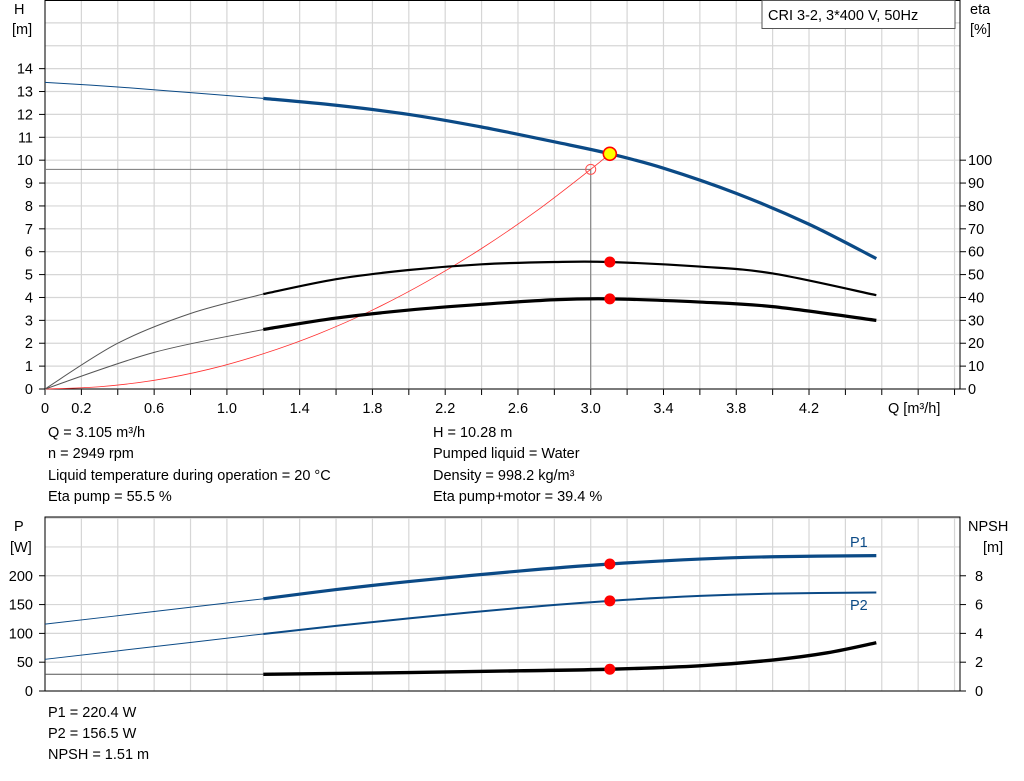 The height and width of the screenshot is (781, 1024). What do you see at coordinates (25, 70) in the screenshot?
I see `y-tick-label: 14` at bounding box center [25, 70].